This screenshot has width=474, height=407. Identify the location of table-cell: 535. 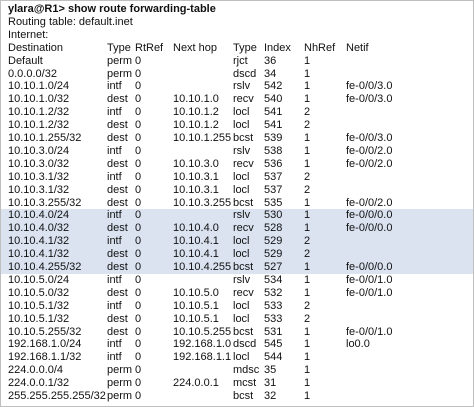
(273, 202).